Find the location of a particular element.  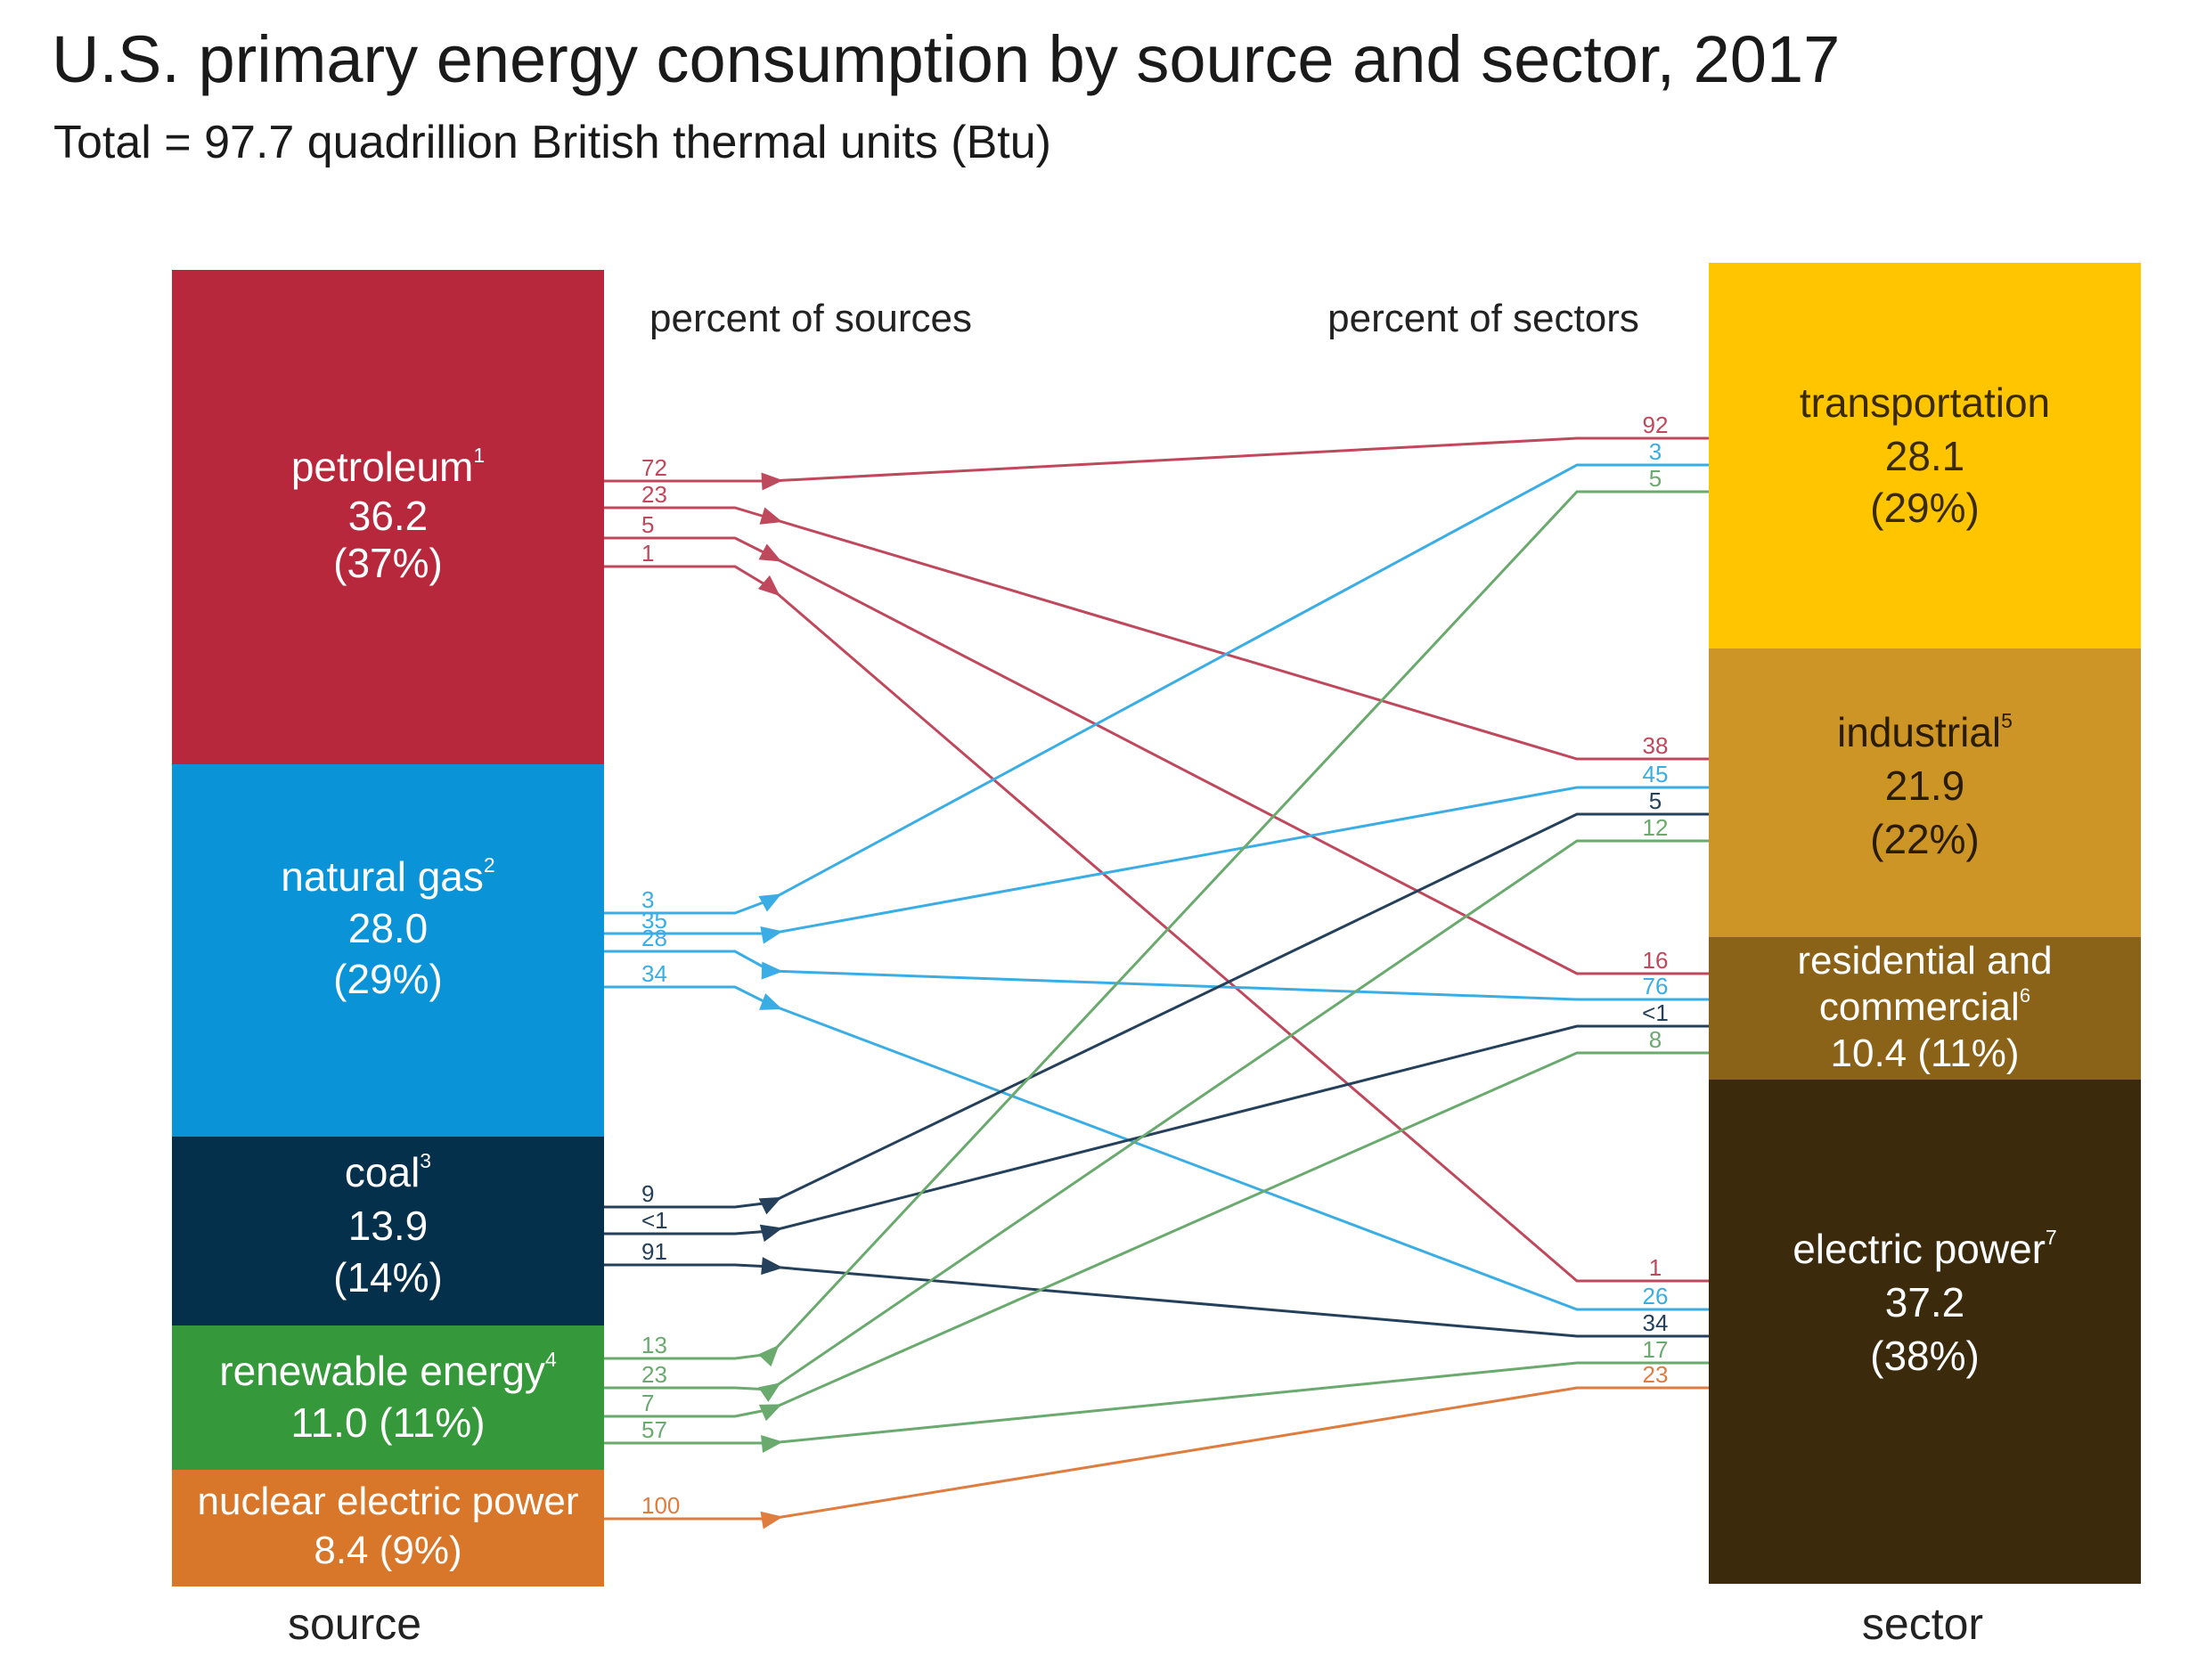

sector-pct-label-industrial-natural_gas: 45 is located at coordinates (1656, 774).